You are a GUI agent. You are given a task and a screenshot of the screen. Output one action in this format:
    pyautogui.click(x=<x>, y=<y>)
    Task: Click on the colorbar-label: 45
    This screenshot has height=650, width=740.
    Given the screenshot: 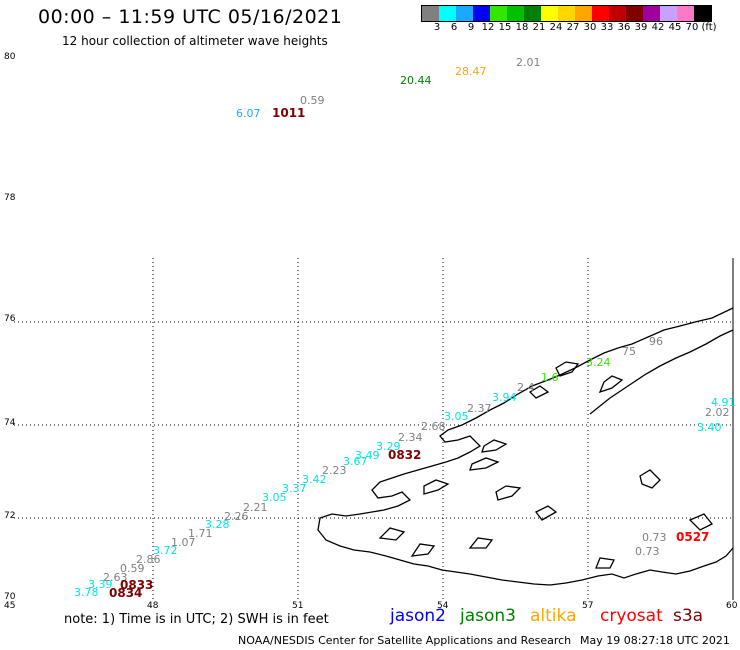 What is the action you would take?
    pyautogui.click(x=675, y=27)
    